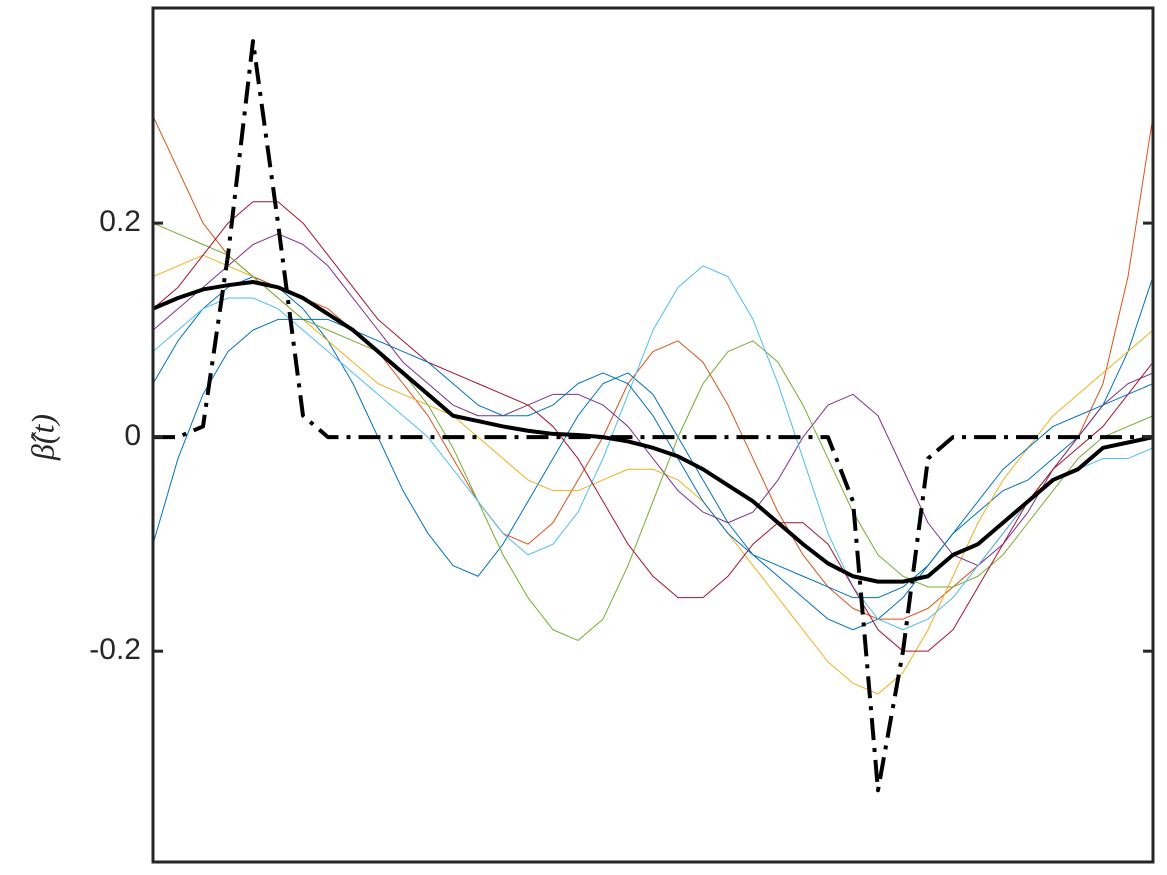 The height and width of the screenshot is (875, 1167). What do you see at coordinates (132, 435) in the screenshot?
I see `y-tick-label: 0` at bounding box center [132, 435].